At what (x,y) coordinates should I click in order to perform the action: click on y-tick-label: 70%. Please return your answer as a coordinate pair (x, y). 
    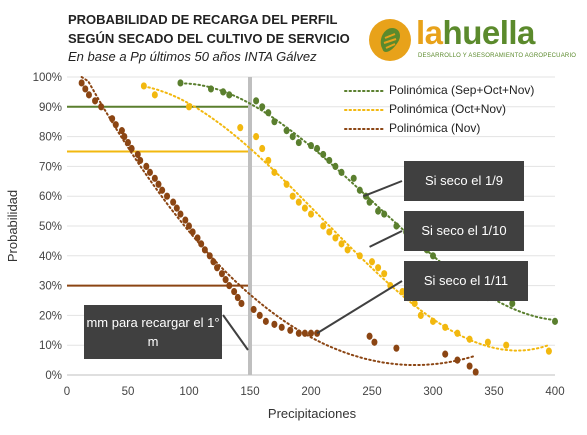
    Looking at the image, I should click on (50, 167).